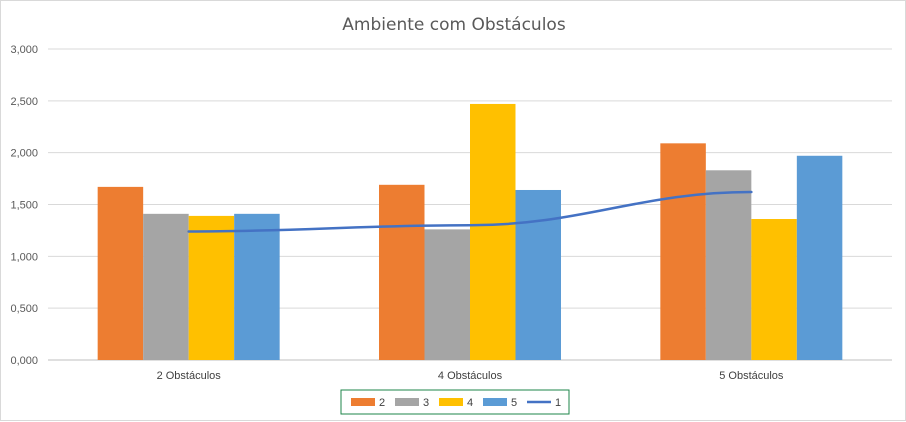  I want to click on x-category-label: 5 Obstáculos, so click(751, 376).